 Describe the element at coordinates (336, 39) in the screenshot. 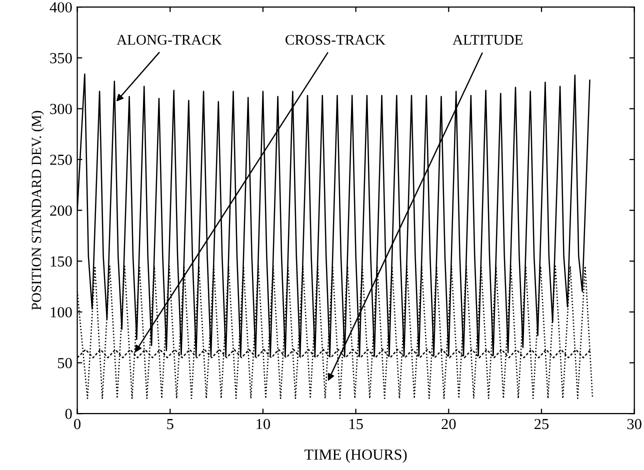

I see `annotation: CROSS-TRACK` at that location.